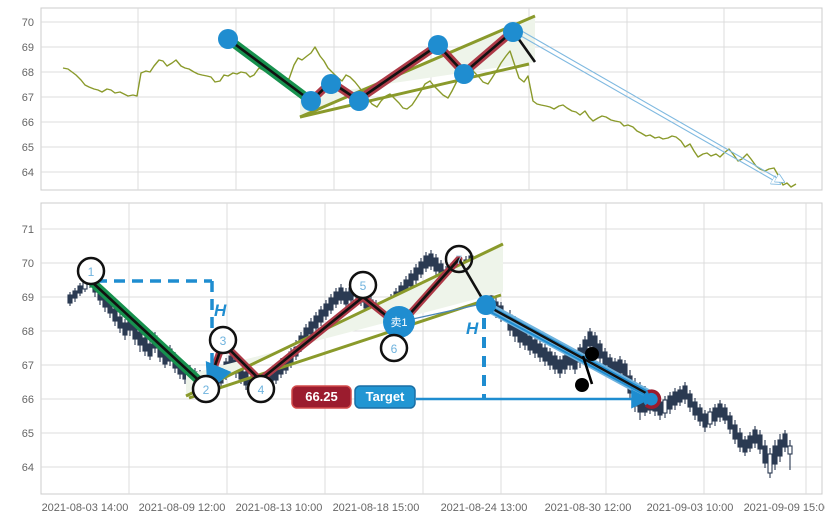  I want to click on trade-dot-lower, so click(582, 385).